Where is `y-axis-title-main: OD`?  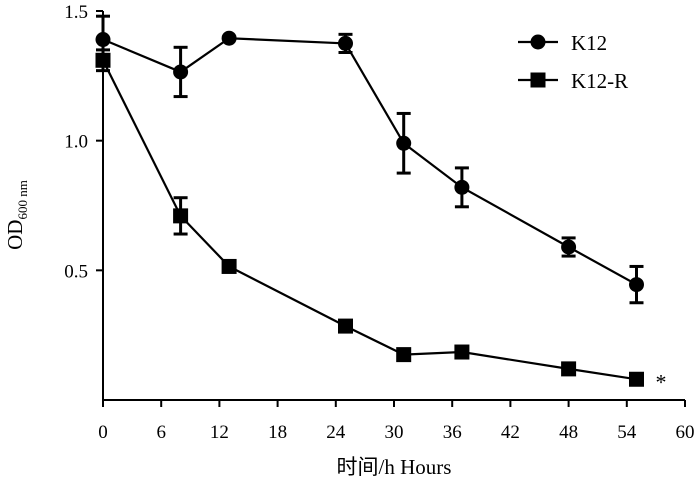
y-axis-title-main: OD is located at coordinates (15, 235).